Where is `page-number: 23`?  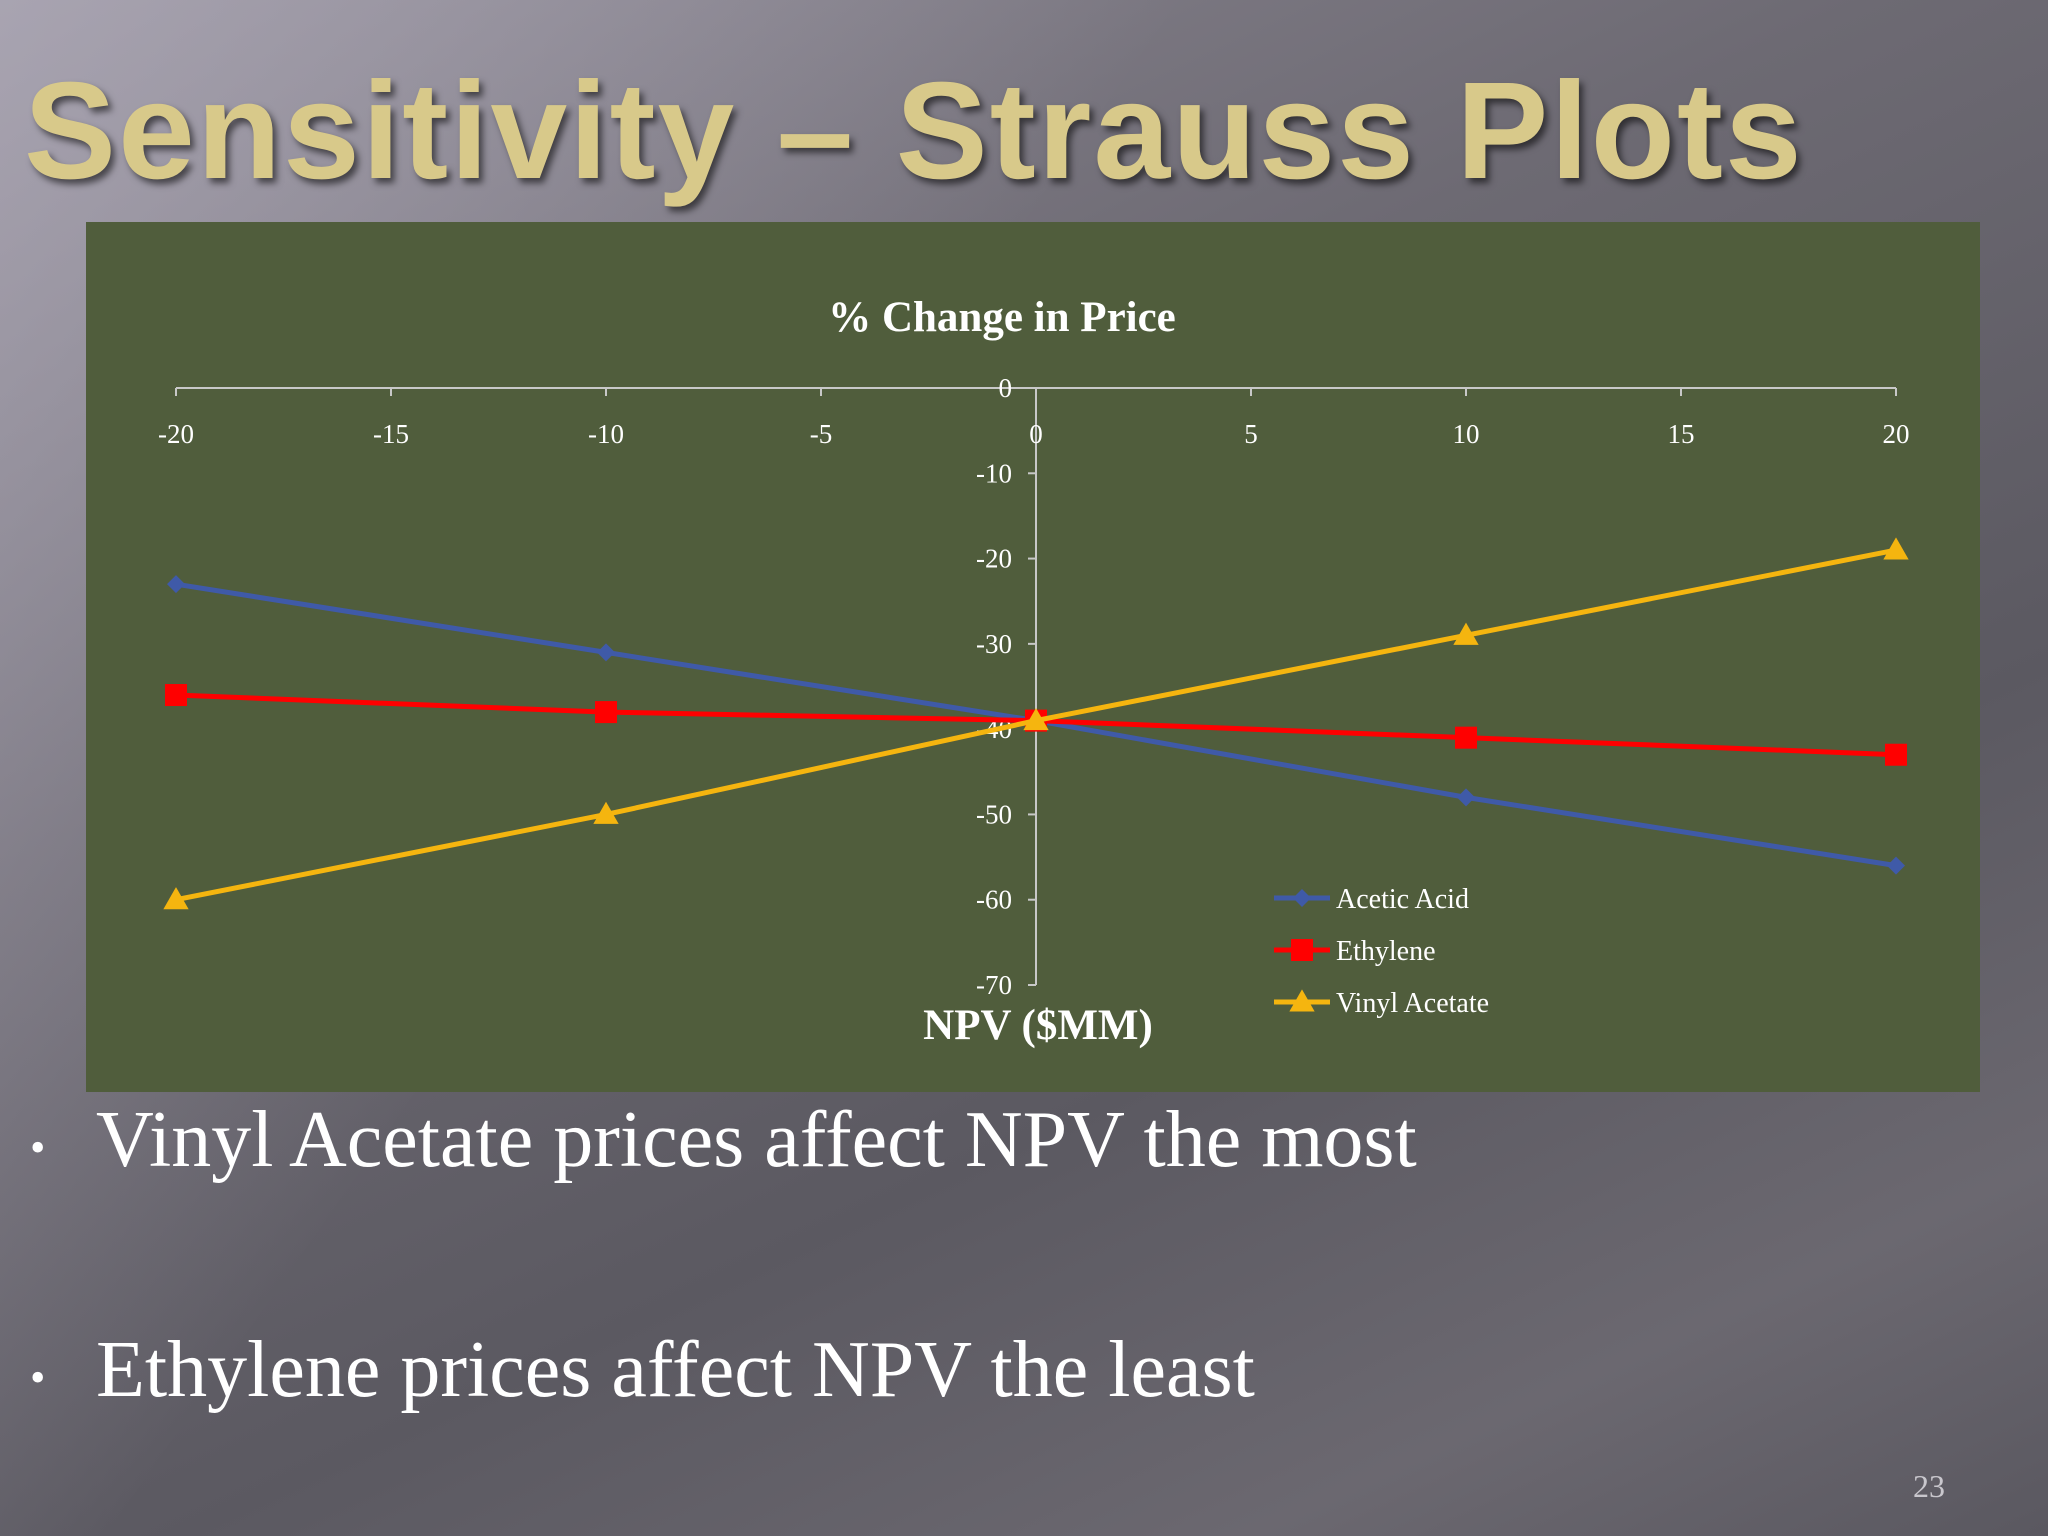
page-number: 23 is located at coordinates (1929, 1486).